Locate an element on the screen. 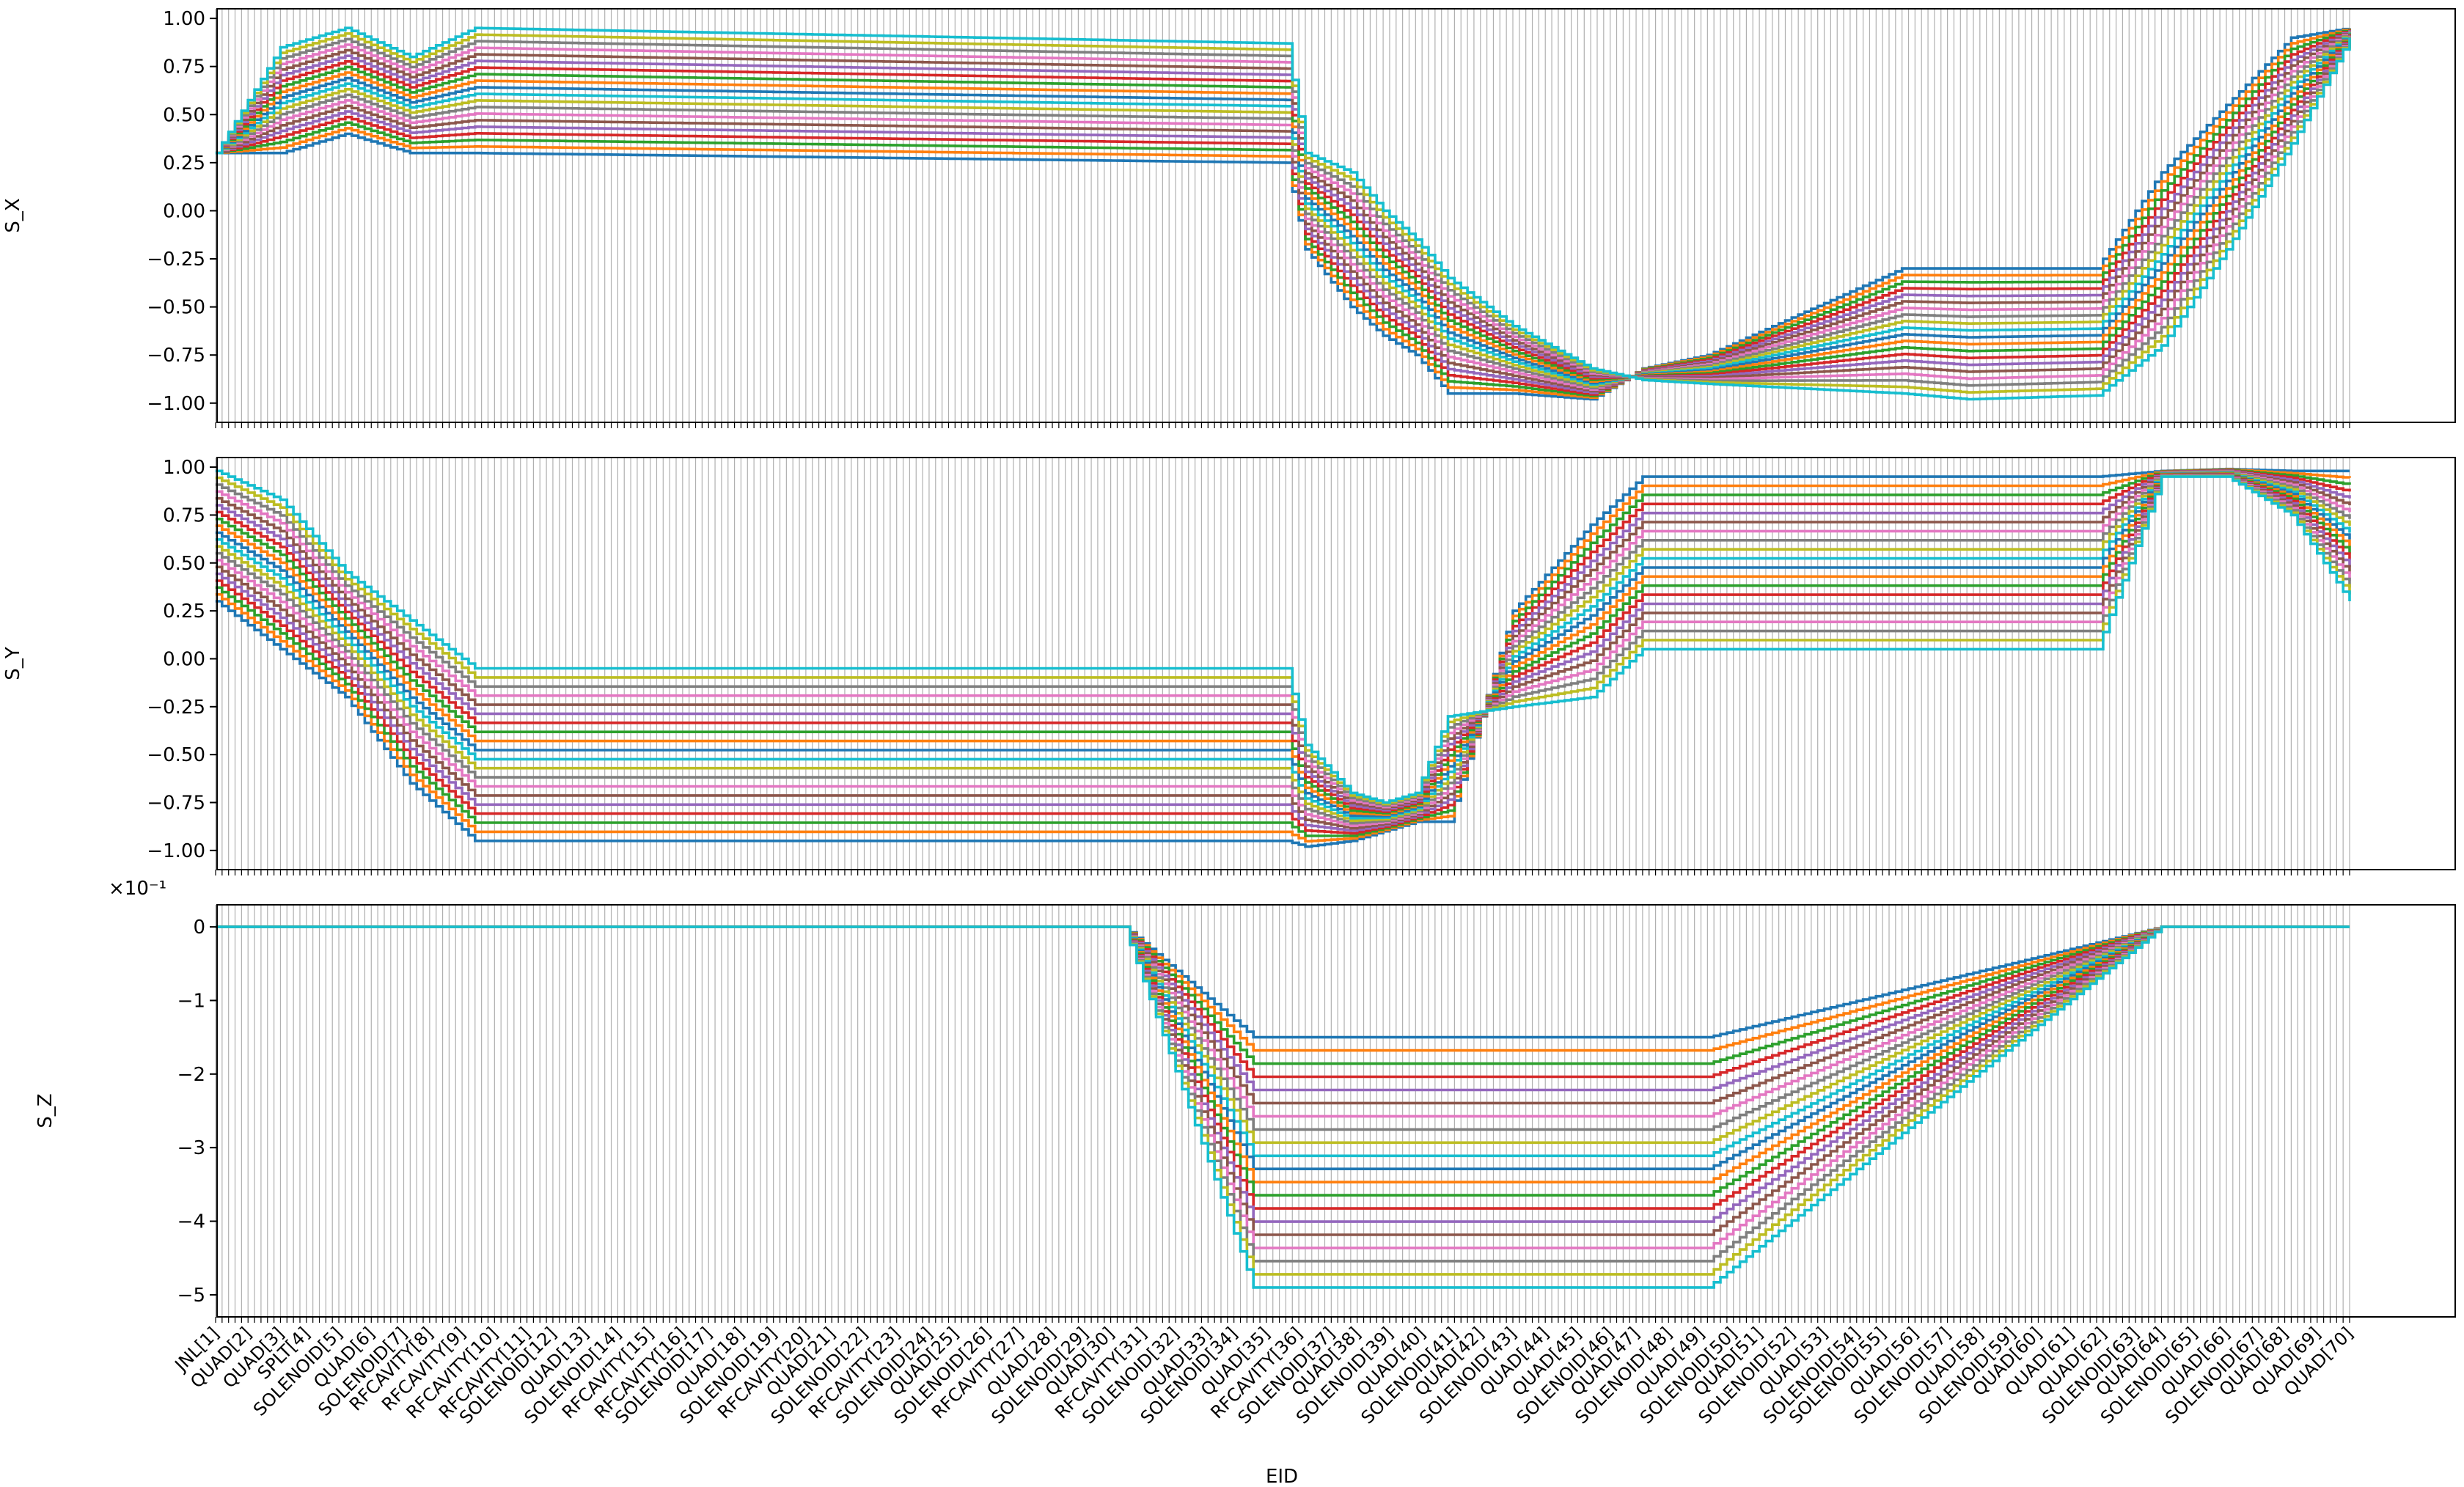 The height and width of the screenshot is (1487, 2464). y-axis-label: S_Y is located at coordinates (13, 663).